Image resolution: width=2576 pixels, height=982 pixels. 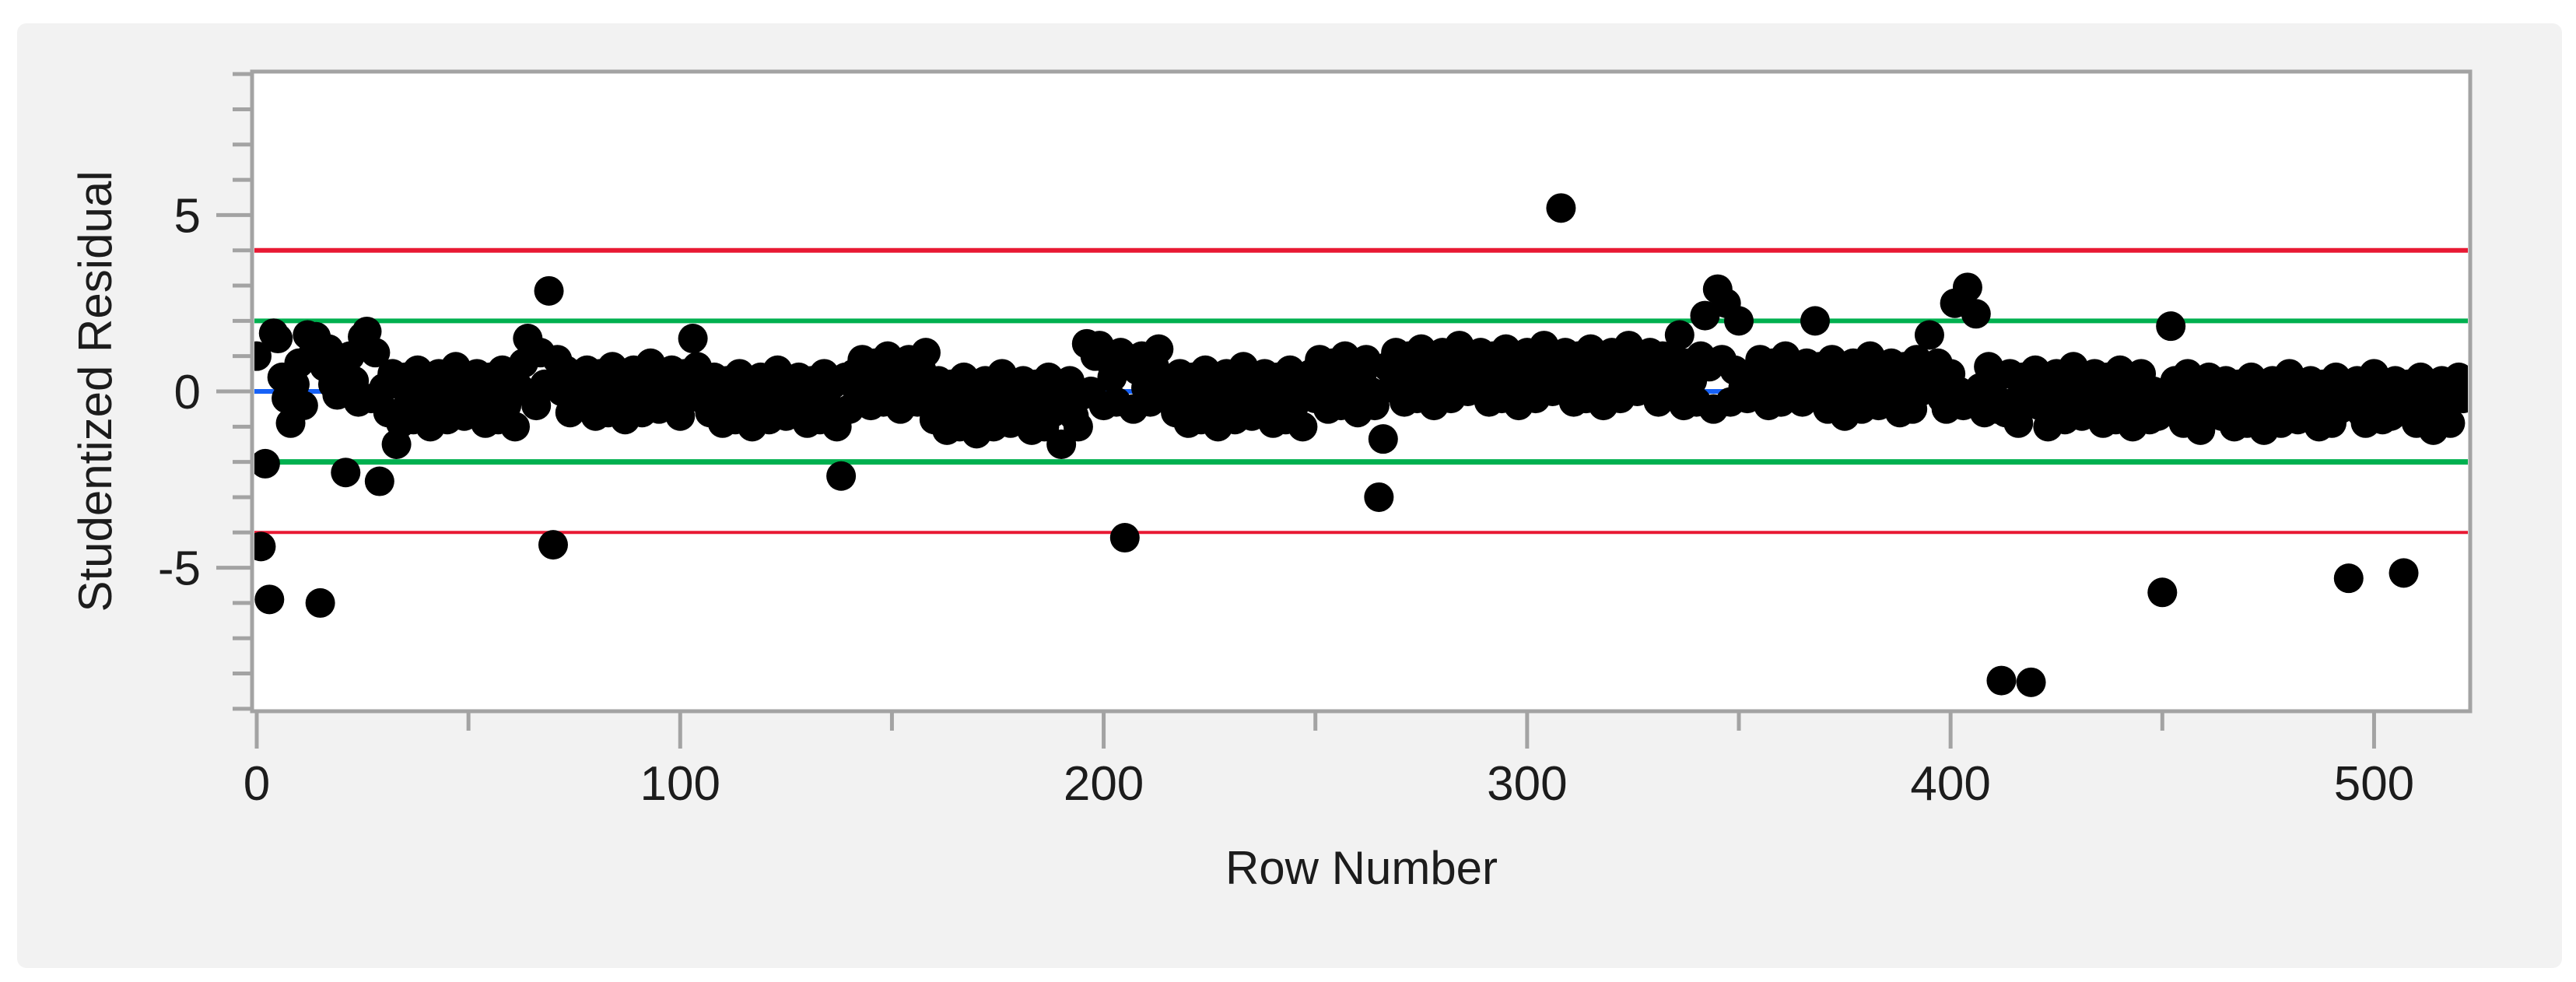 I want to click on y-axis-title: Studentized Residual, so click(x=95, y=391).